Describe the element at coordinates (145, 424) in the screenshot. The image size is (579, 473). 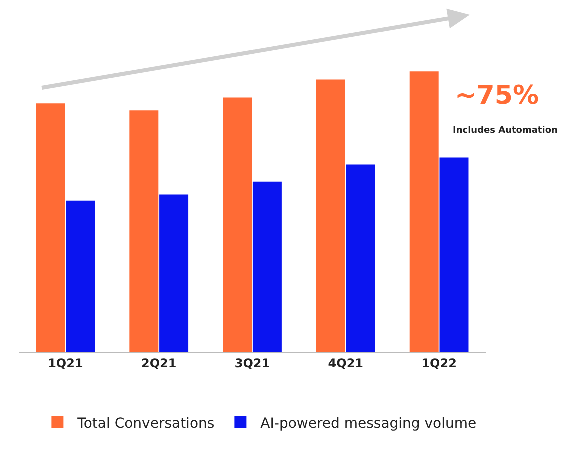
I see `legend-label: Total Conversations` at that location.